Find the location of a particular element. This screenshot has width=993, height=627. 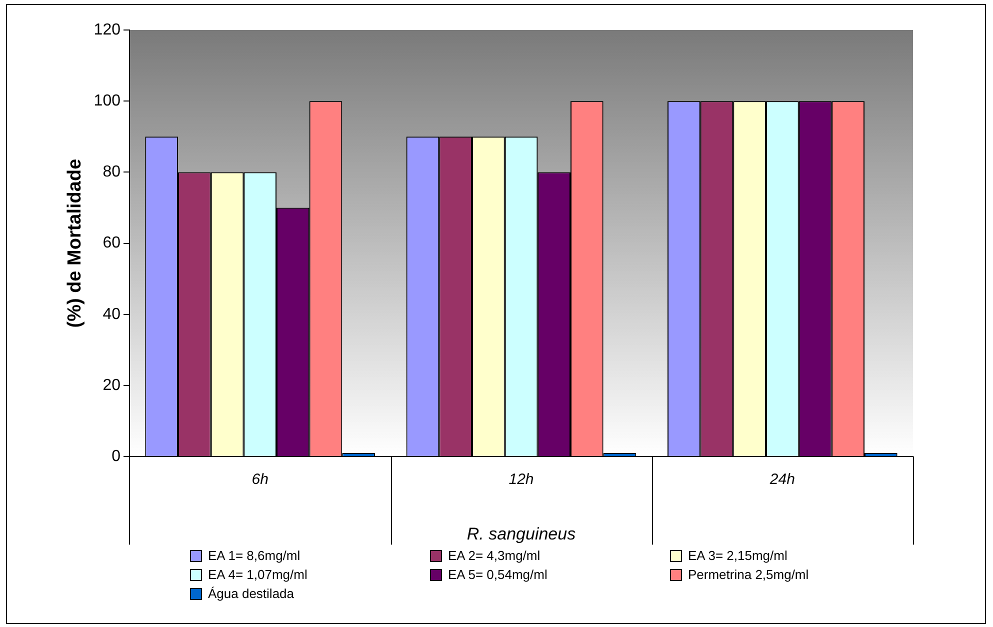

x-tick-label: 12h is located at coordinates (521, 479).